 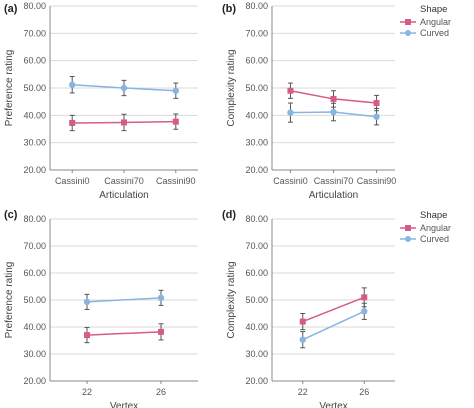 What do you see at coordinates (11, 215) in the screenshot?
I see `panel-label: (c)` at bounding box center [11, 215].